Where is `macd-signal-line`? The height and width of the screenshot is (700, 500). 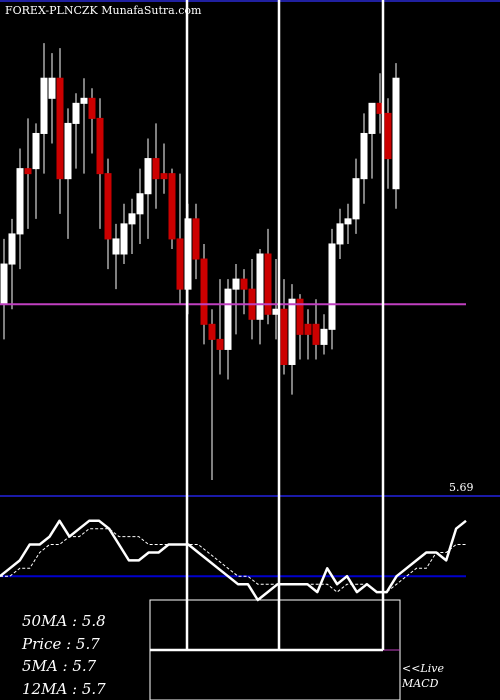
macd-signal-line is located at coordinates (233, 560).